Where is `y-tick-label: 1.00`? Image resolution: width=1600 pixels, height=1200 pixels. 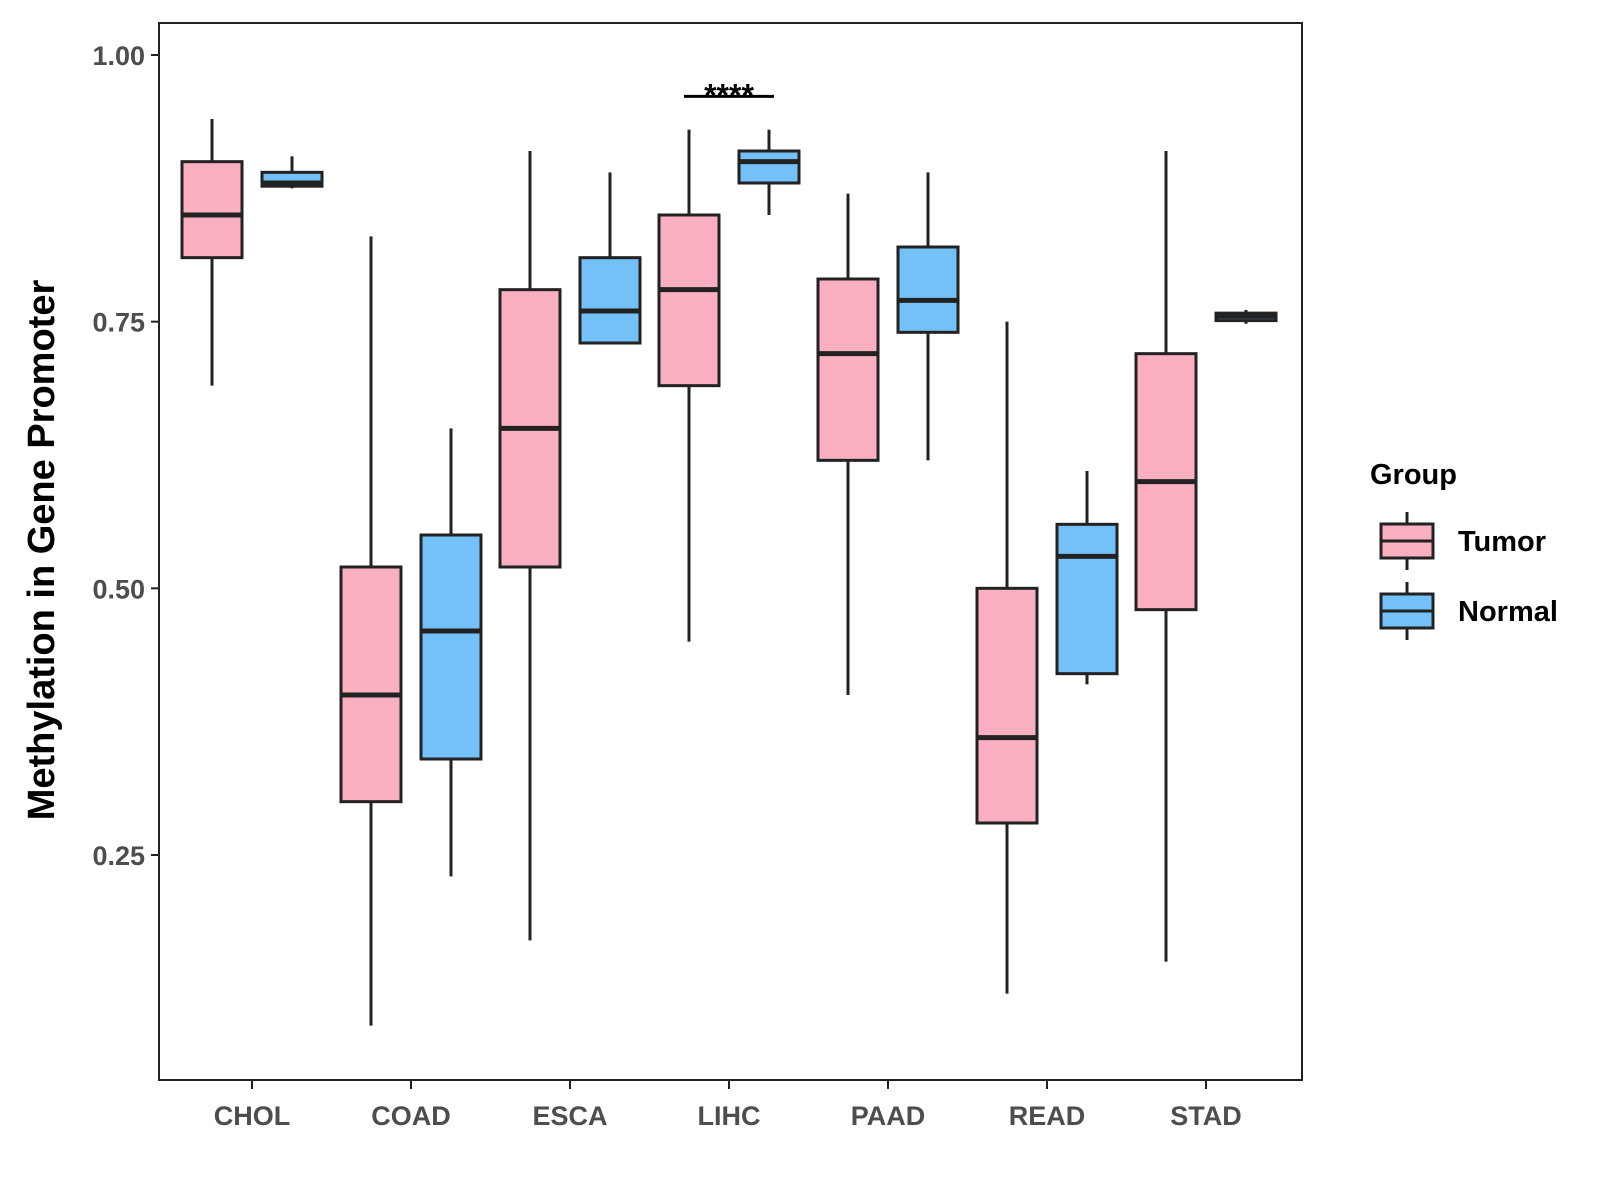
y-tick-label: 1.00 is located at coordinates (118, 56).